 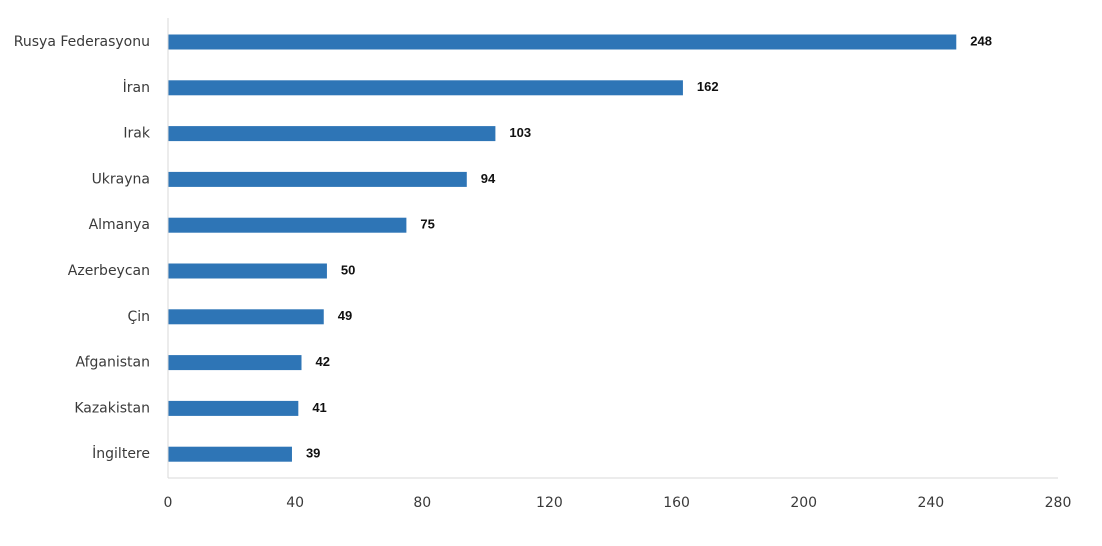 What do you see at coordinates (488, 178) in the screenshot?
I see `data-label-ukrayna: 94` at bounding box center [488, 178].